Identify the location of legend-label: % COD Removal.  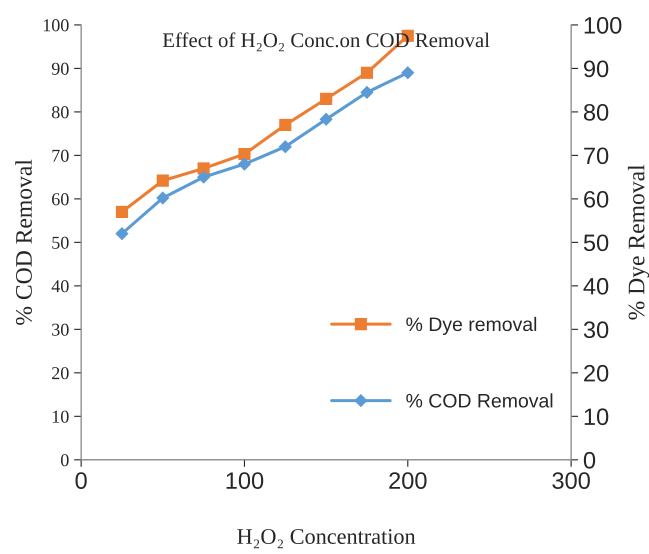
(479, 400).